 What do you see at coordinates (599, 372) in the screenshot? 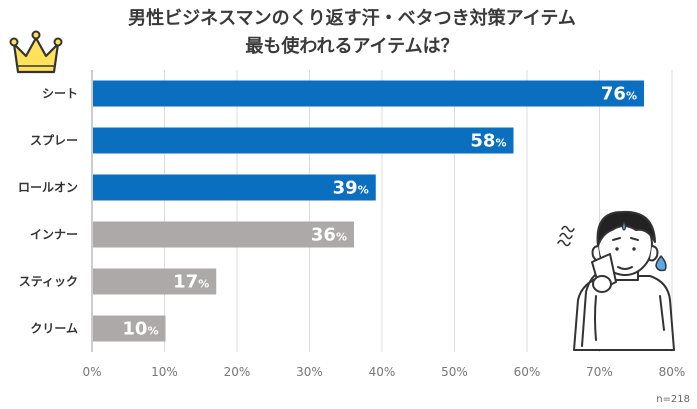
I see `x-tick-label: 70%` at bounding box center [599, 372].